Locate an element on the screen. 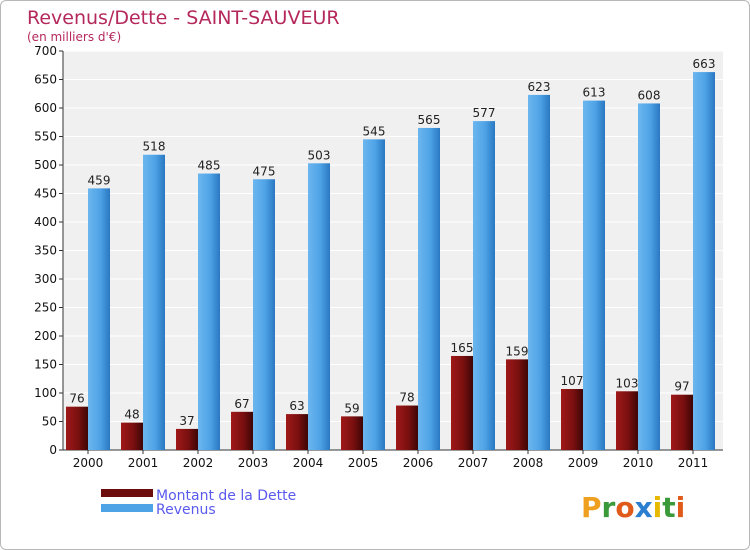 The width and height of the screenshot is (750, 550). legend-swatch-revenue is located at coordinates (127, 508).